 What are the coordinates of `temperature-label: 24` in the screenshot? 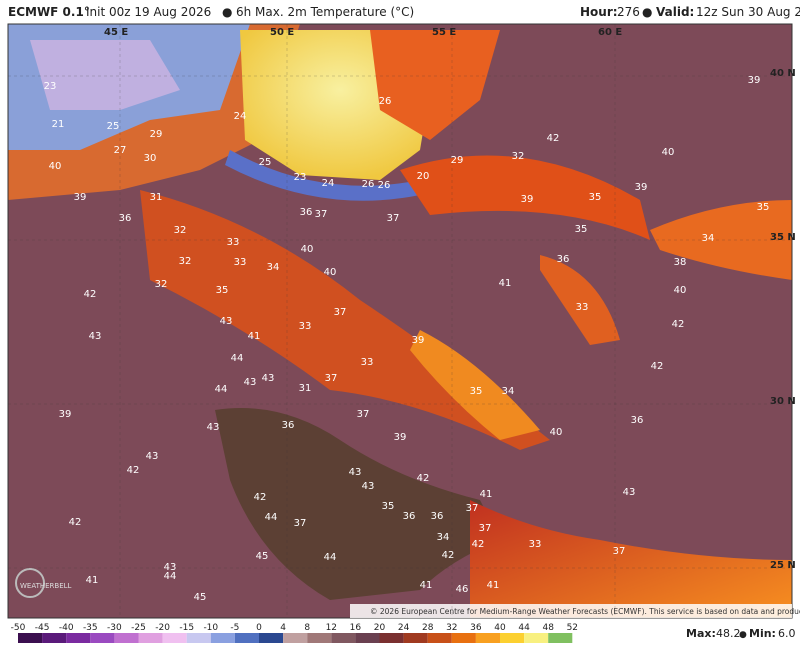 It's located at (240, 116).